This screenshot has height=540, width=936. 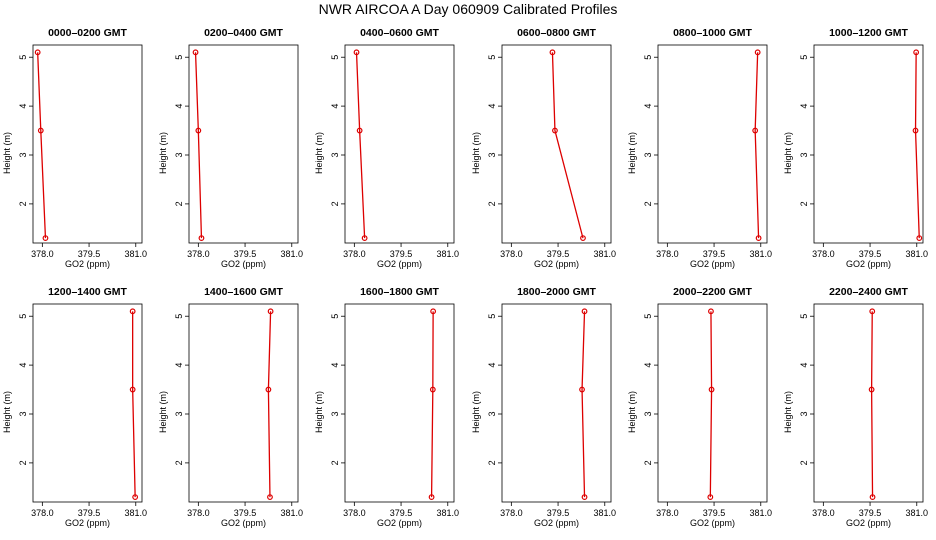 What do you see at coordinates (243, 292) in the screenshot?
I see `panel-title: 1400–1600 GMT` at bounding box center [243, 292].